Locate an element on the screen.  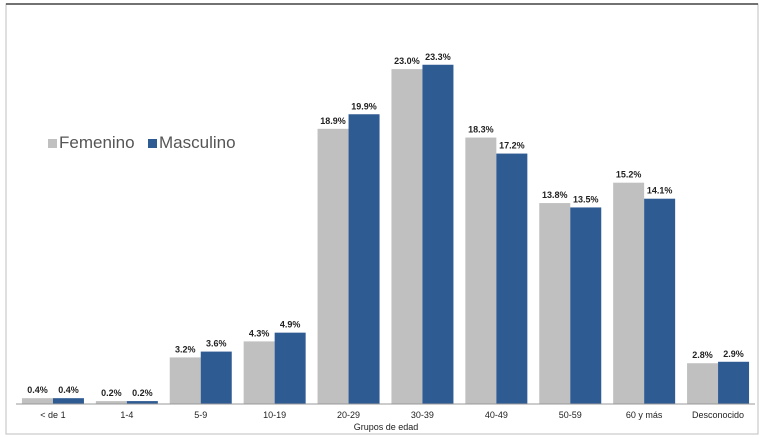
data-label-femenino: 23.0% is located at coordinates (407, 61).